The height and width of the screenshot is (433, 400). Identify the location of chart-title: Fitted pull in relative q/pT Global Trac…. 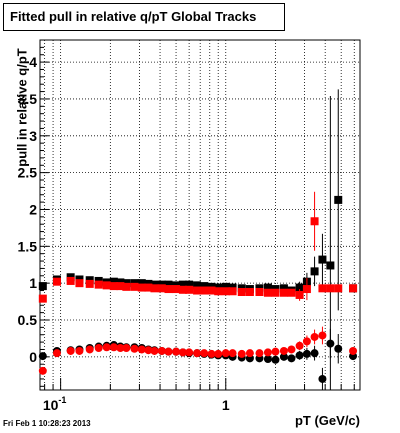
(144, 17).